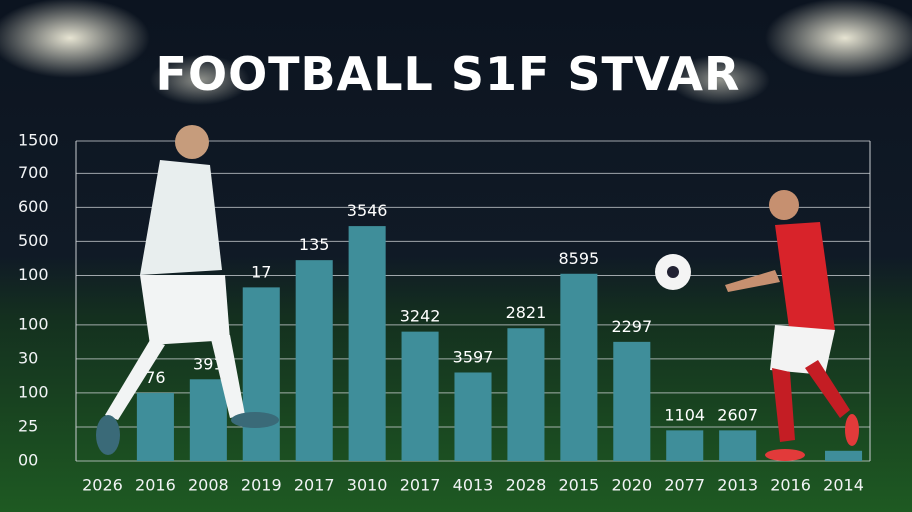  I want to click on x-tick-label: 3010, so click(367, 485).